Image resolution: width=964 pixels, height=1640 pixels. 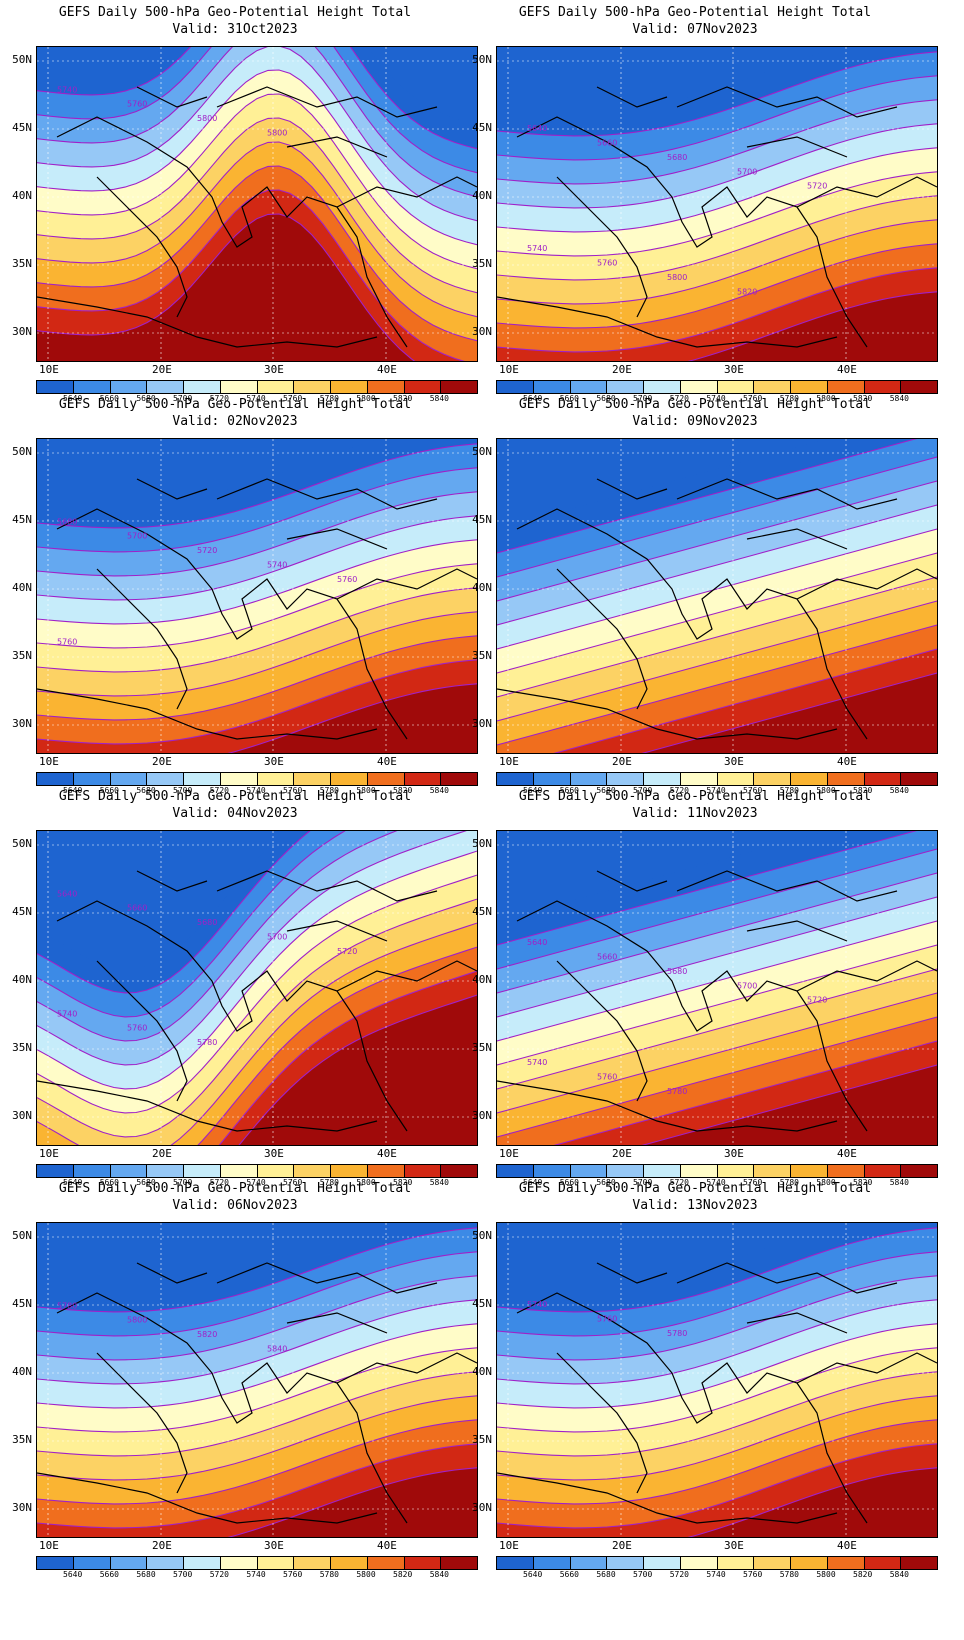 I want to click on panel-valid-date: Valid: 13Nov2023, so click(x=695, y=1205).